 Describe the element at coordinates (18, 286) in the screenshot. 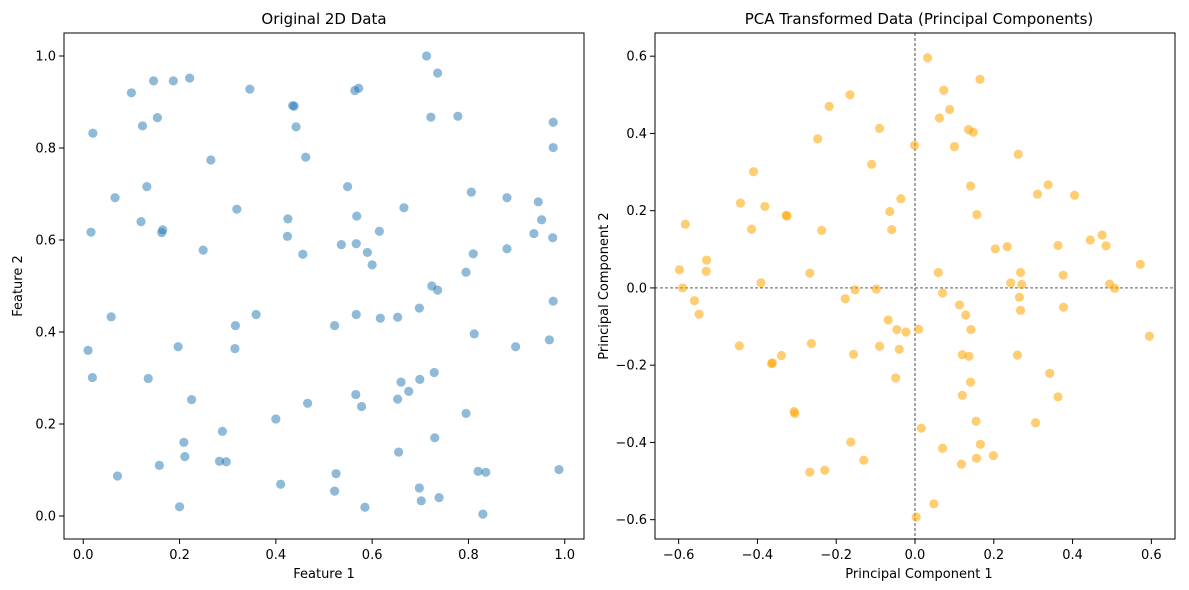

I see `y-axis-label: Feature 2` at that location.